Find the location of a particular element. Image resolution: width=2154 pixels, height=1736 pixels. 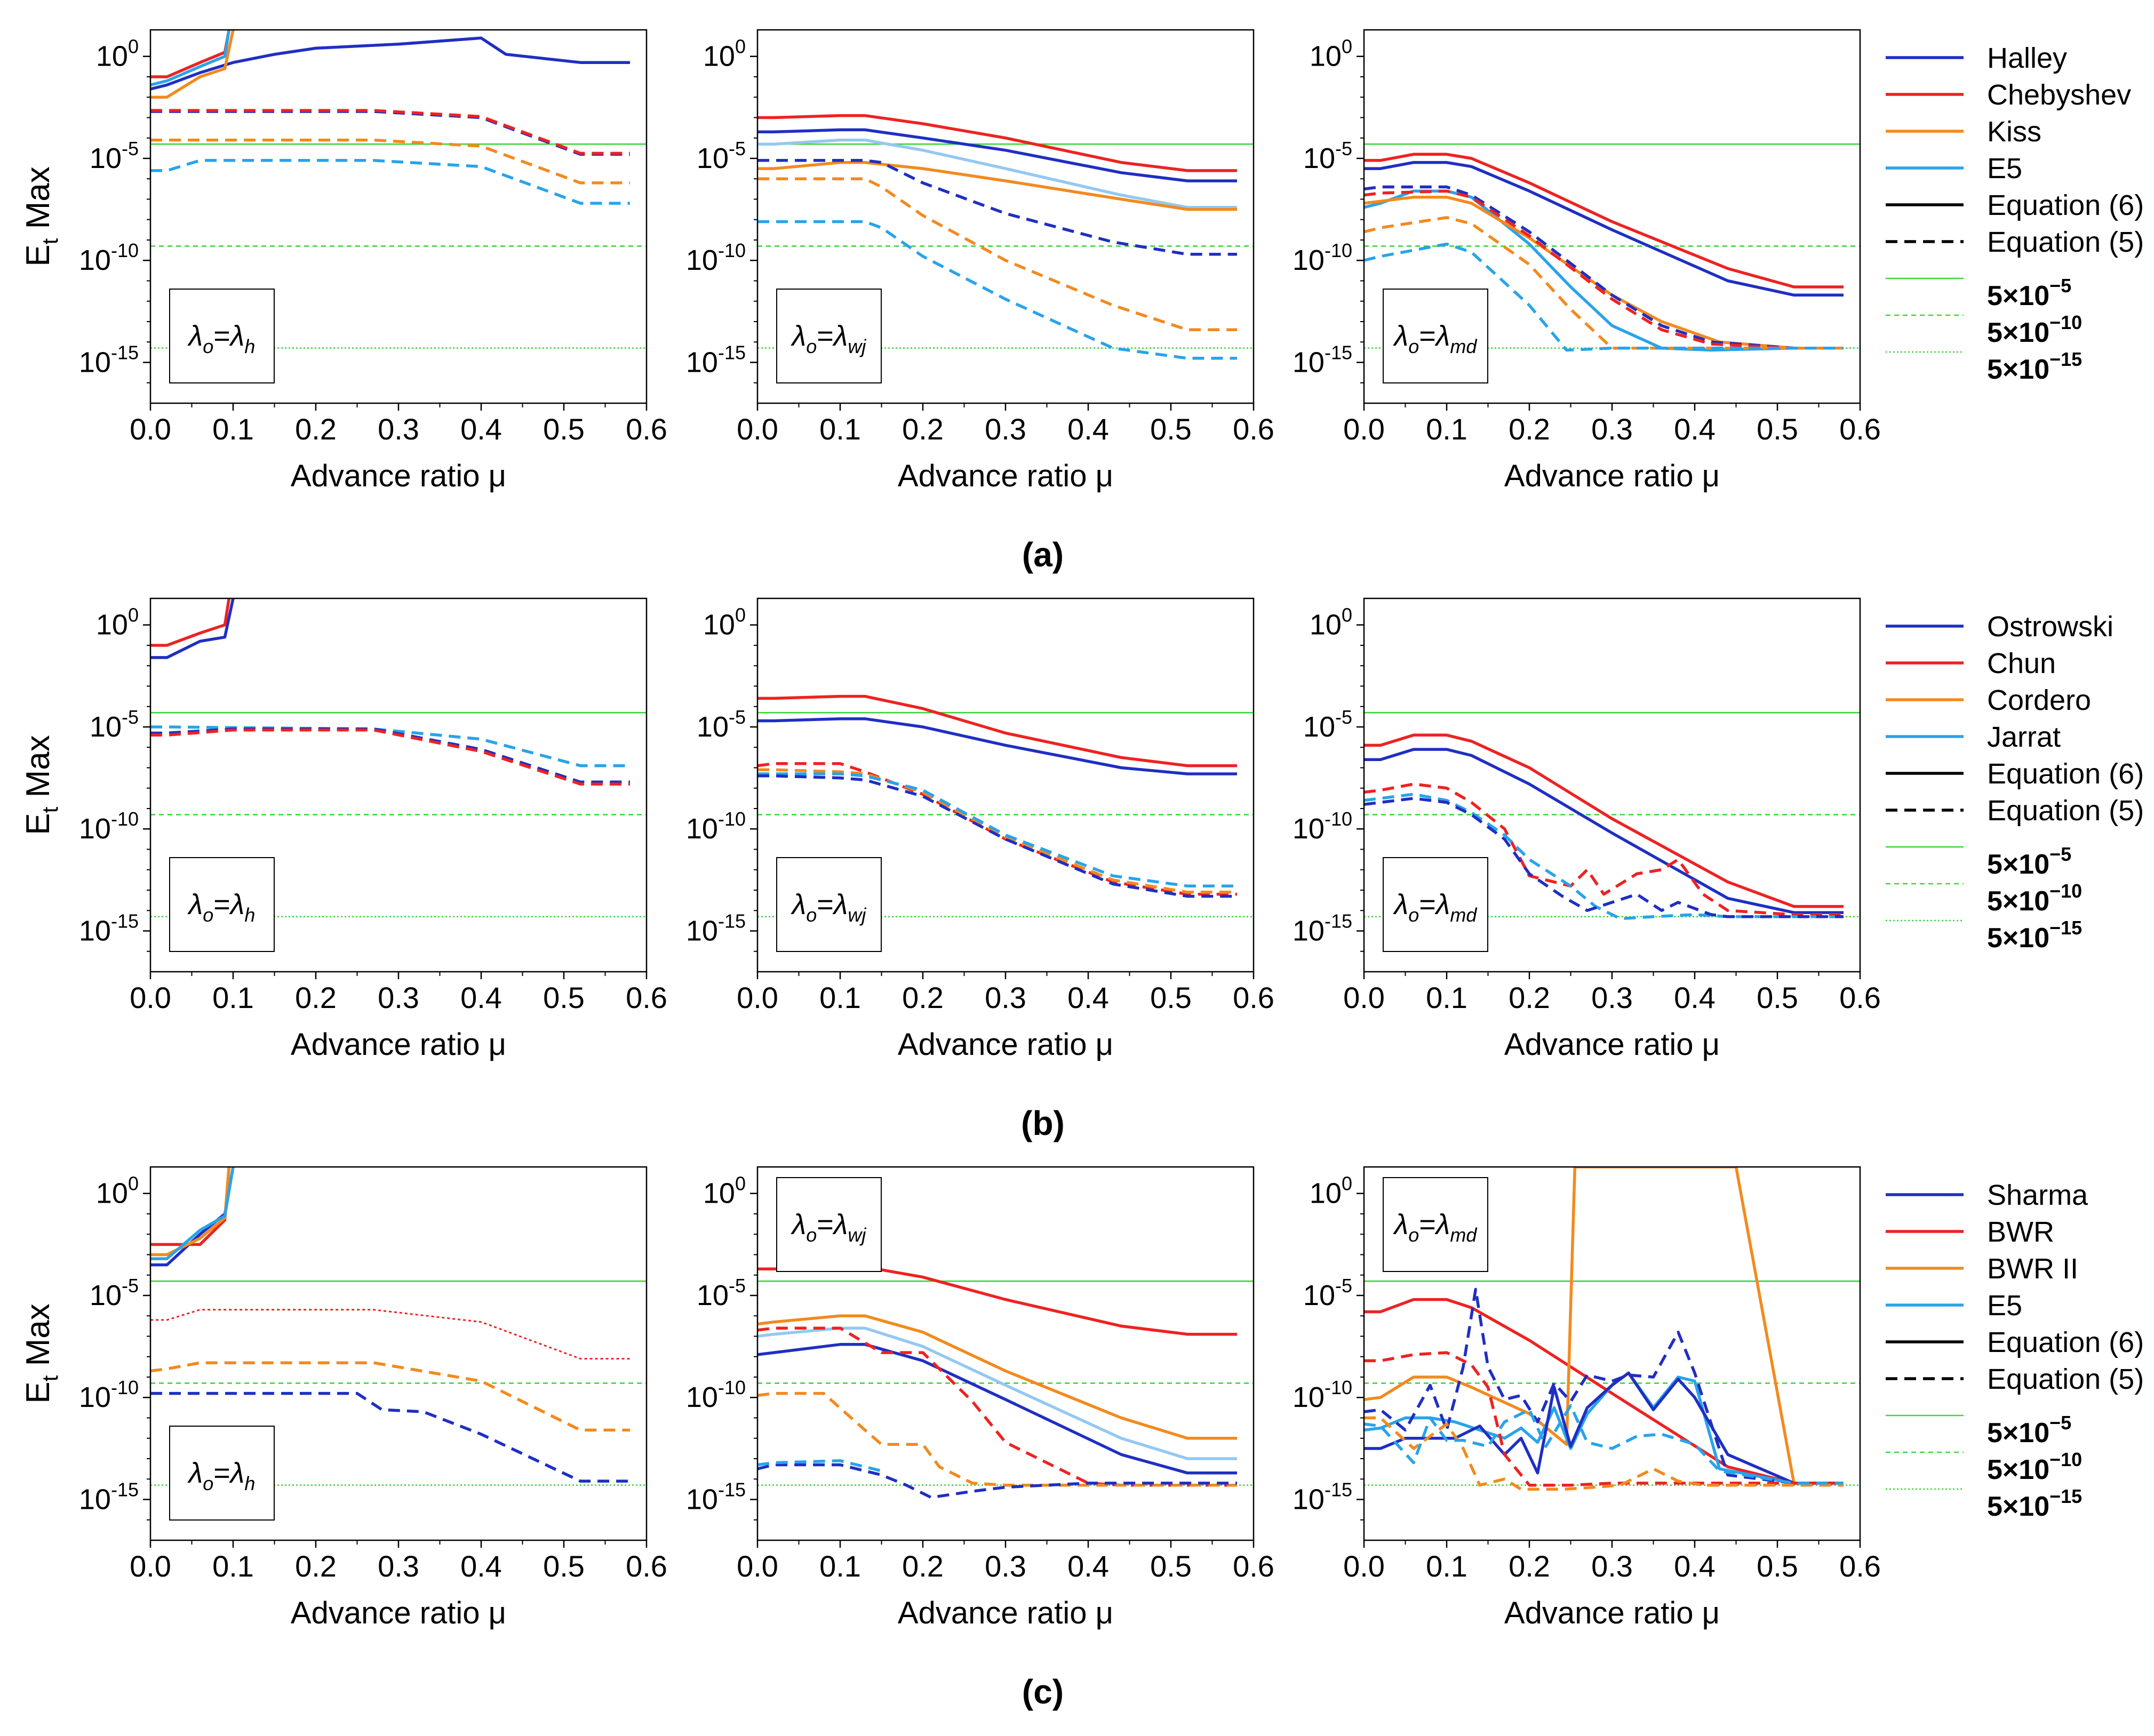

lambda-annotation: λo=λh is located at coordinates (221, 1475).